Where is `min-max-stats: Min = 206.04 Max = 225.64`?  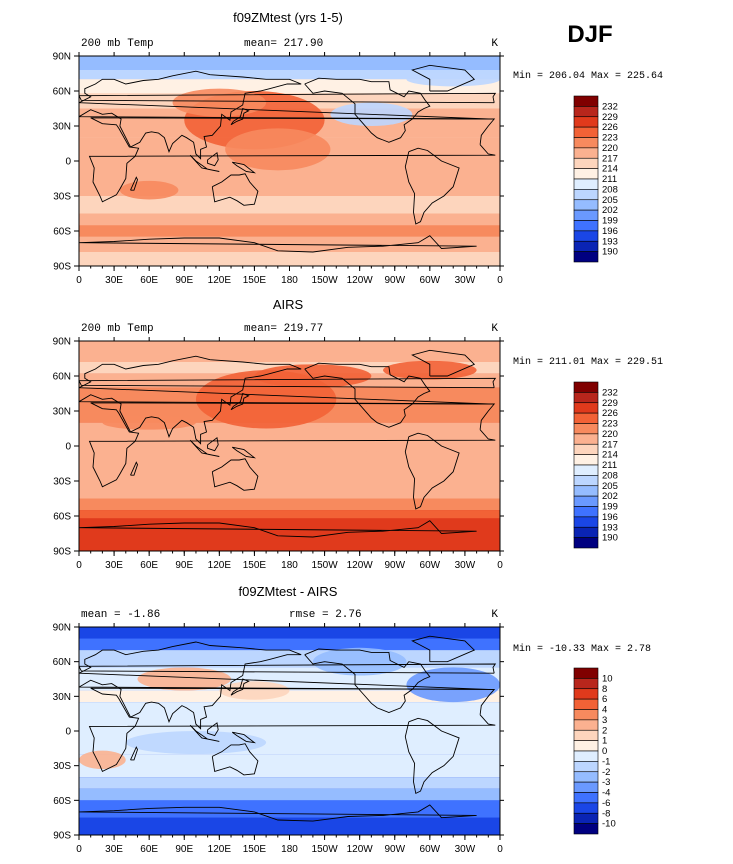 min-max-stats: Min = 206.04 Max = 225.64 is located at coordinates (588, 76).